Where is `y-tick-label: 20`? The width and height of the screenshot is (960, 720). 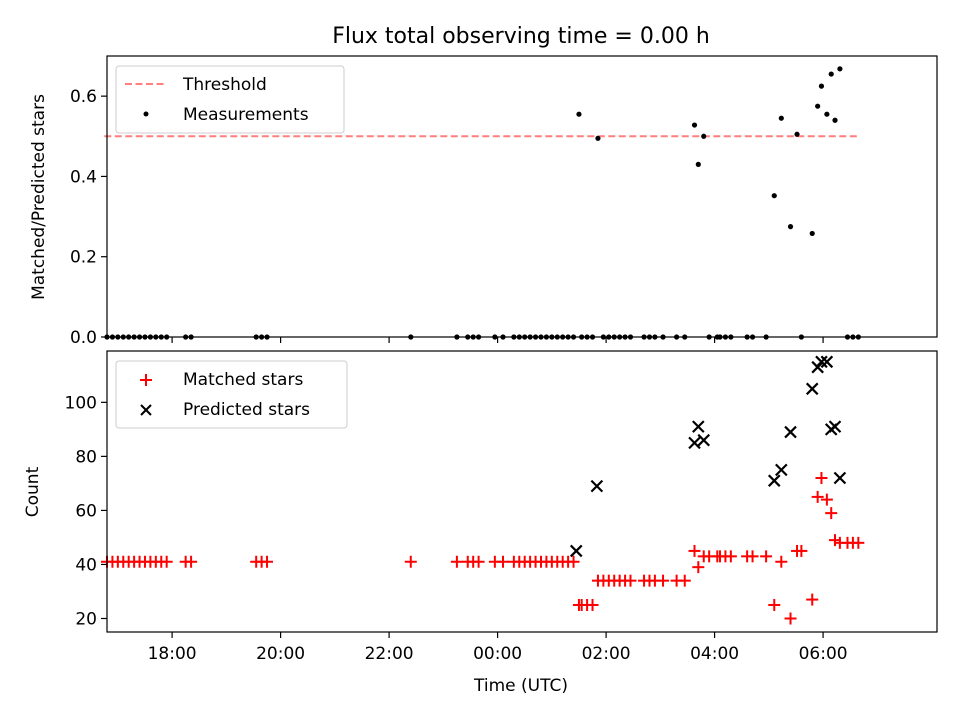
y-tick-label: 20 is located at coordinates (86, 619).